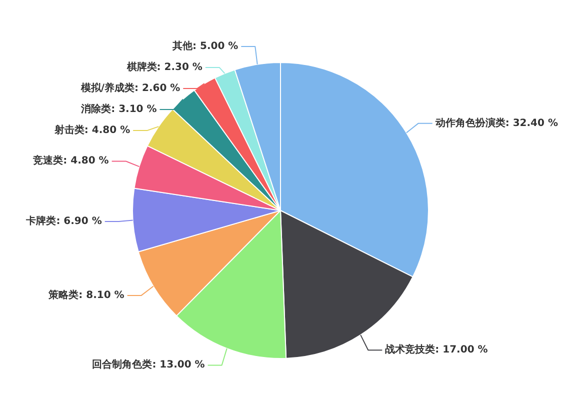  Describe the element at coordinates (118, 109) in the screenshot. I see `slice-label: 消除类: 3.10 %` at that location.